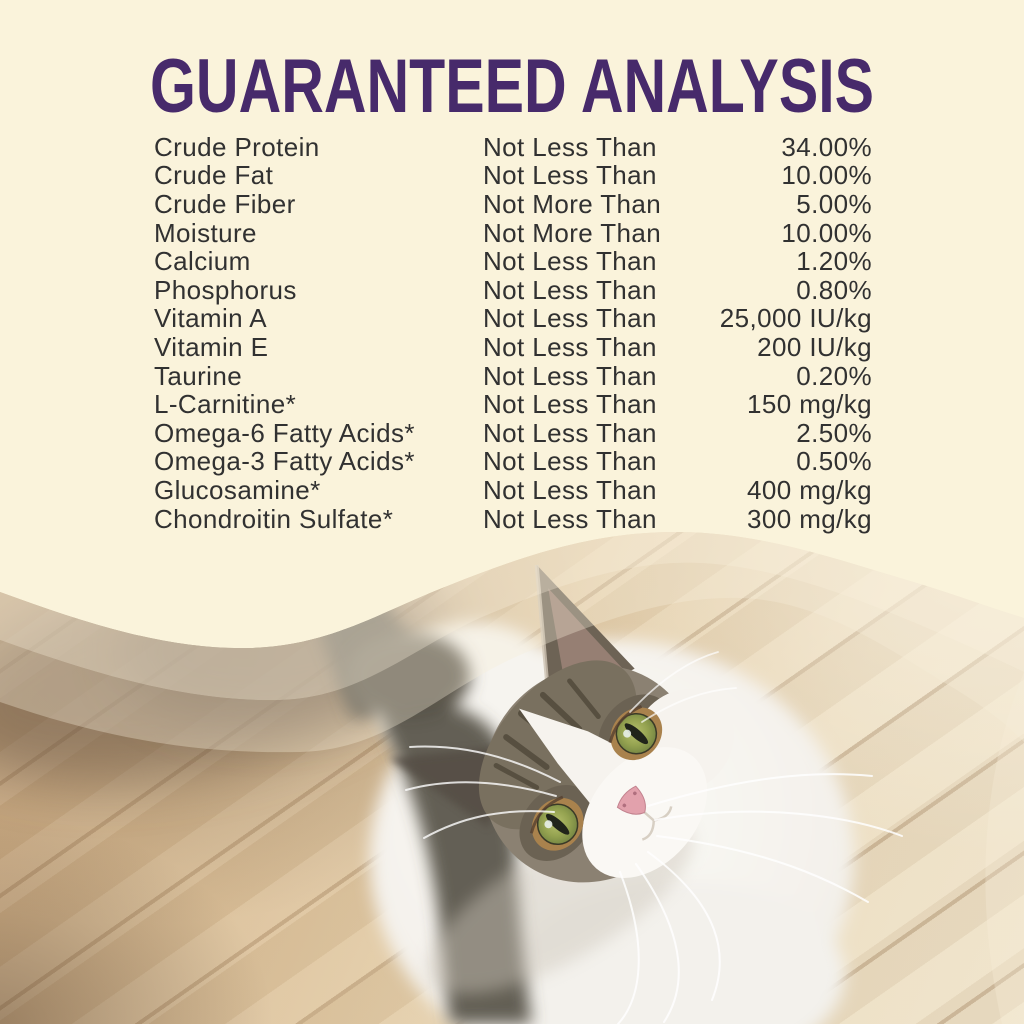  What do you see at coordinates (237, 489) in the screenshot?
I see `nutrient-name: Glucosamine*` at bounding box center [237, 489].